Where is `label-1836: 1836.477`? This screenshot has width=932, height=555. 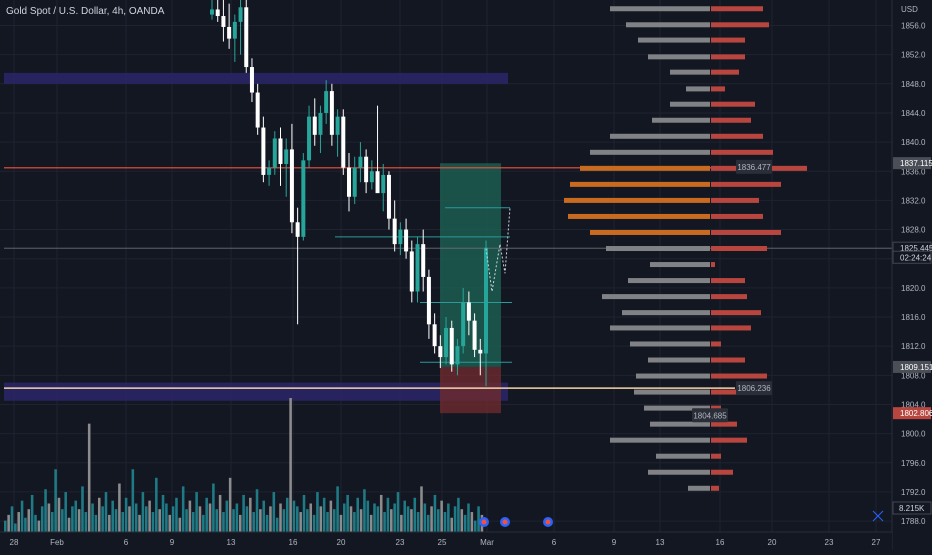 label-1836: 1836.477 is located at coordinates (754, 166).